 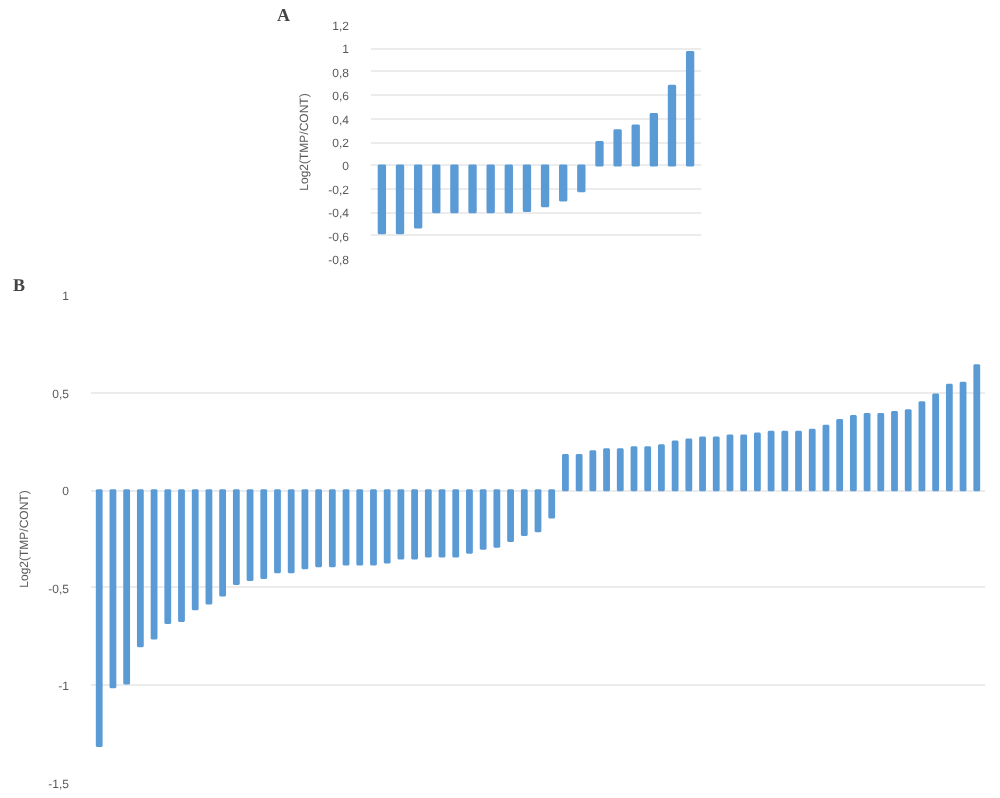 What do you see at coordinates (284, 15) in the screenshot?
I see `chart-title: A` at bounding box center [284, 15].